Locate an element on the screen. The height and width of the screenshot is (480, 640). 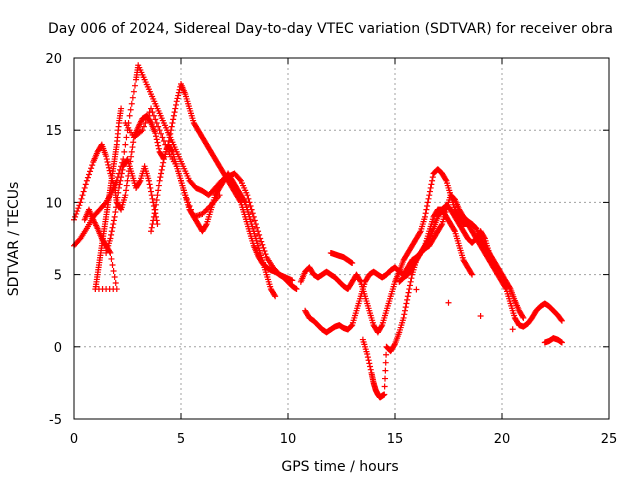
y-tick-label: 15 is located at coordinates (53, 131).